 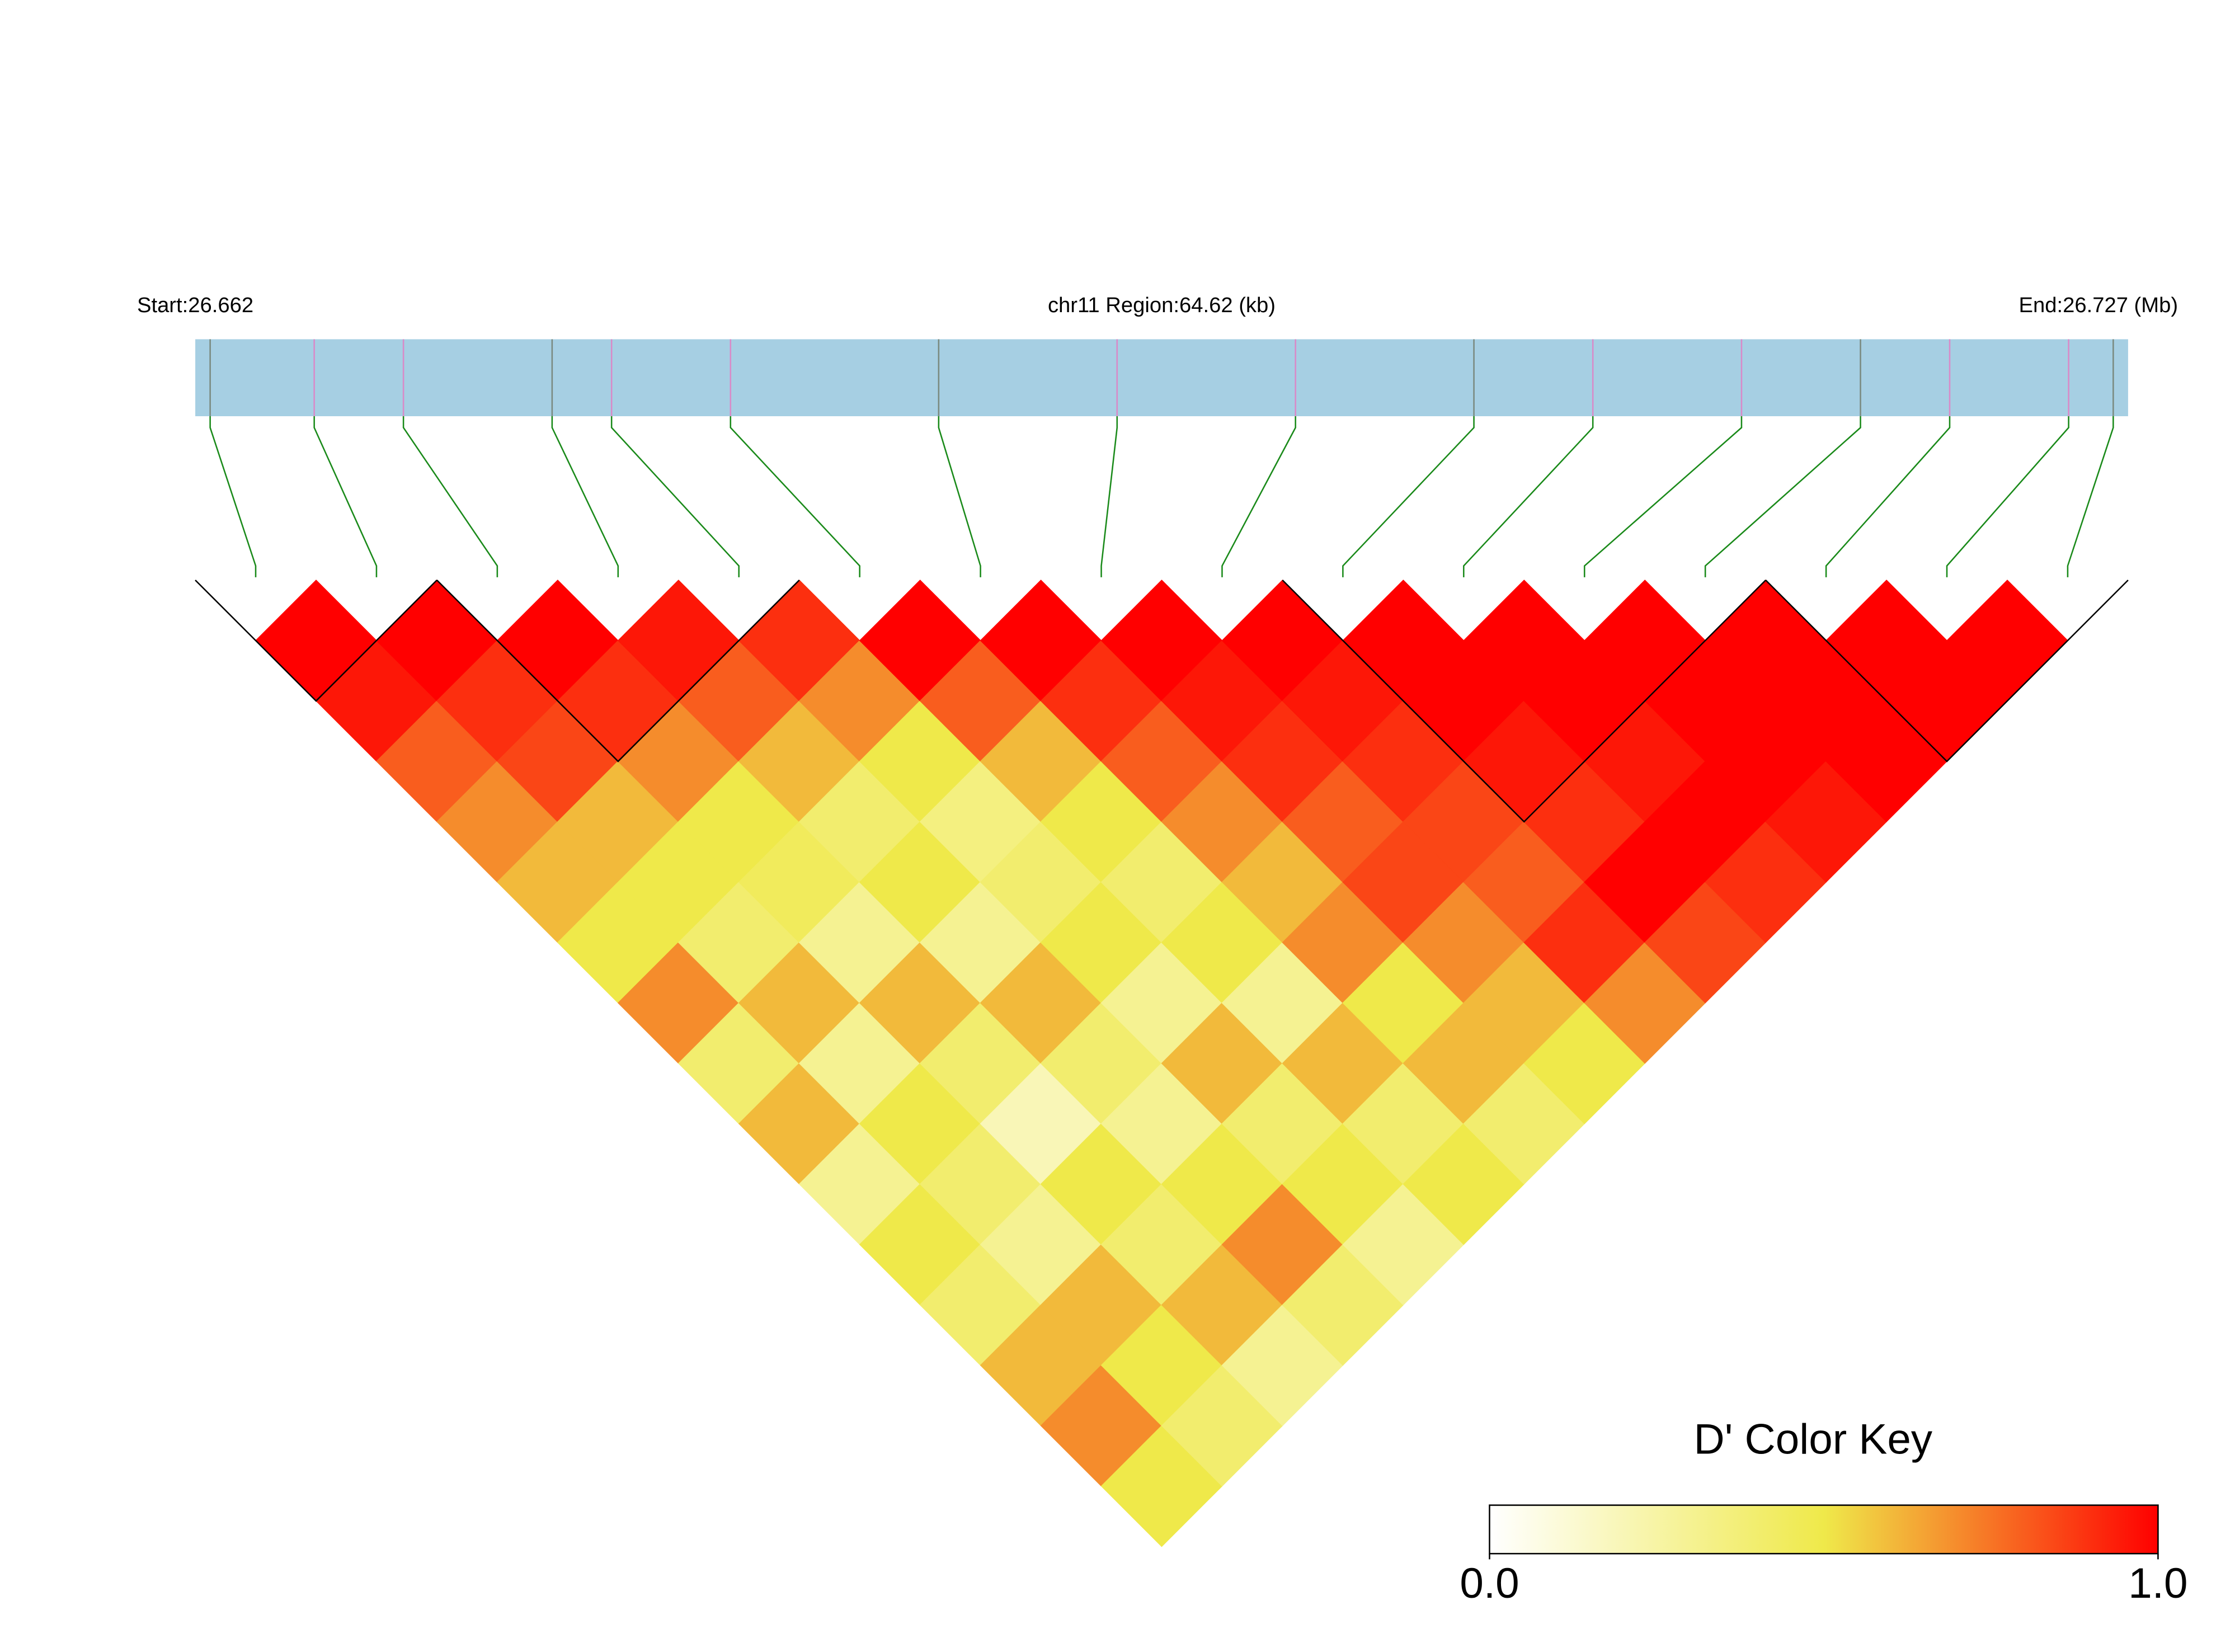 What do you see at coordinates (2098, 305) in the screenshot?
I see `end-label: End:26.727 (Mb)` at bounding box center [2098, 305].